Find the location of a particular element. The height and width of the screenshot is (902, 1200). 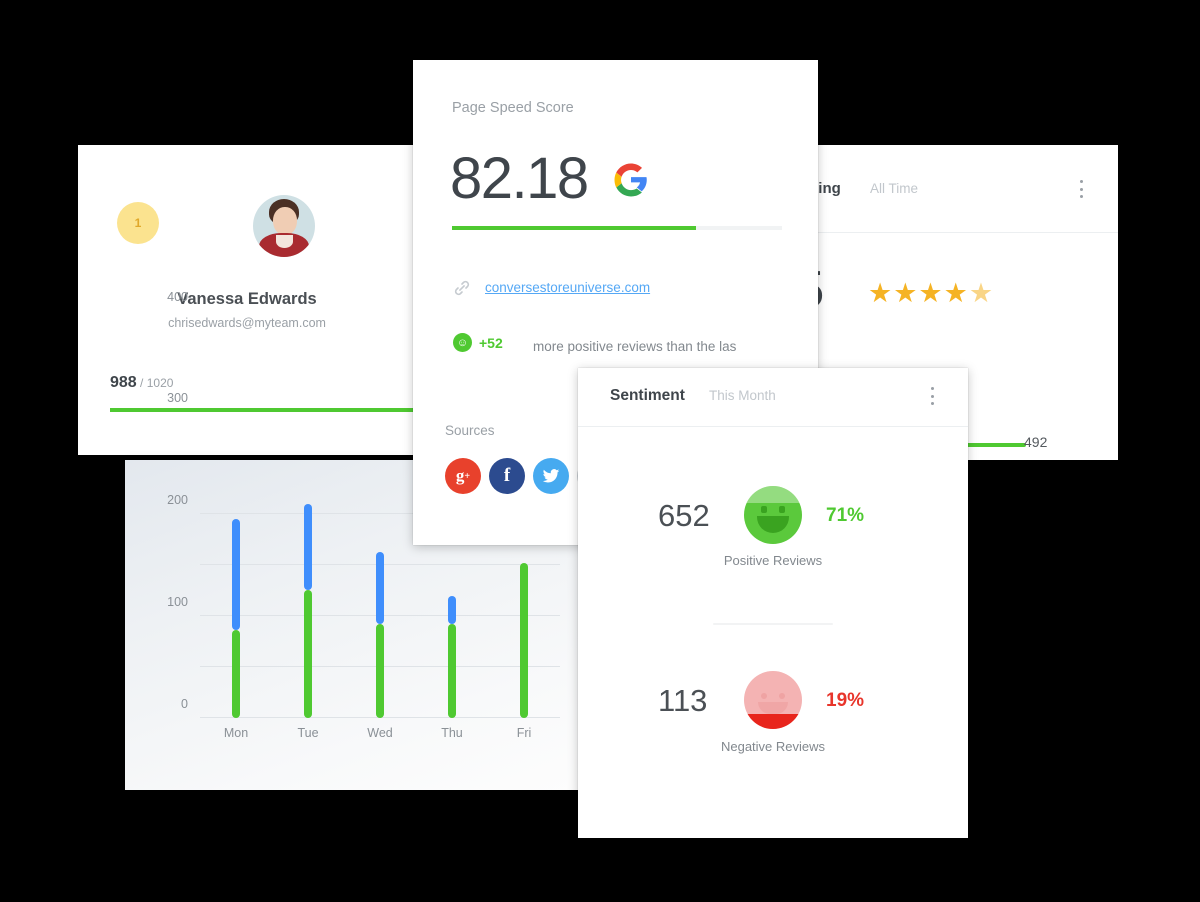

user-progress-bar is located at coordinates (270, 410).